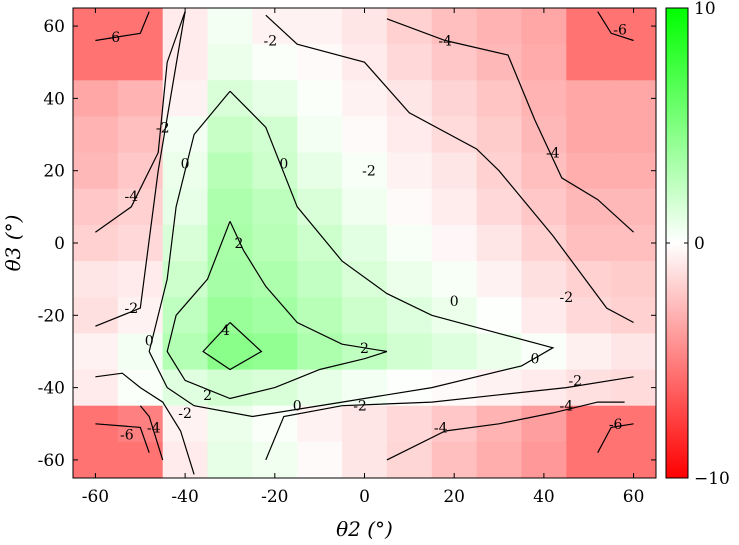 The height and width of the screenshot is (545, 739). What do you see at coordinates (54, 27) in the screenshot?
I see `y-tick-label: 60` at bounding box center [54, 27].